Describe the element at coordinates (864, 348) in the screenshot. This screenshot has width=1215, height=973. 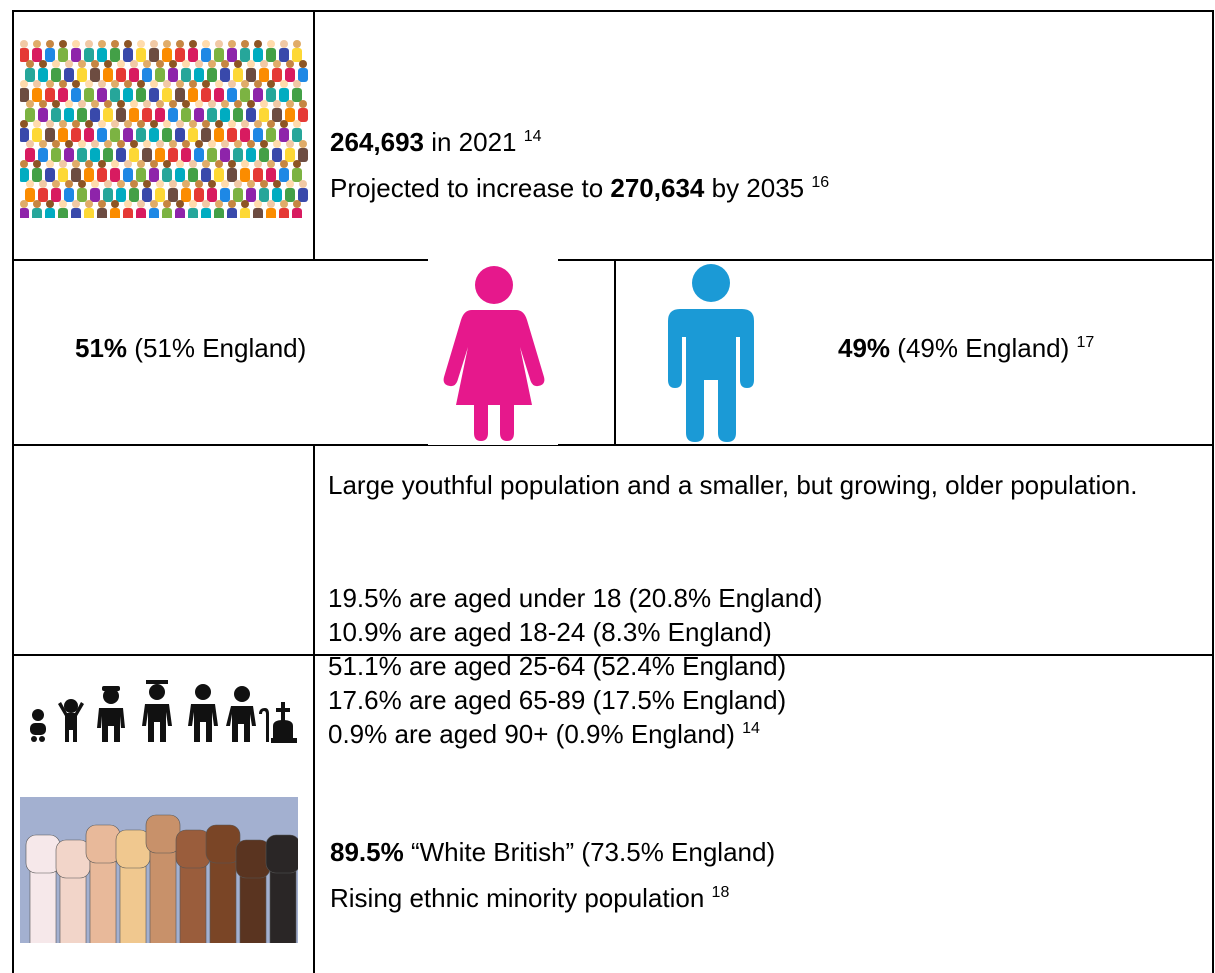
I see `value: 49%` at that location.